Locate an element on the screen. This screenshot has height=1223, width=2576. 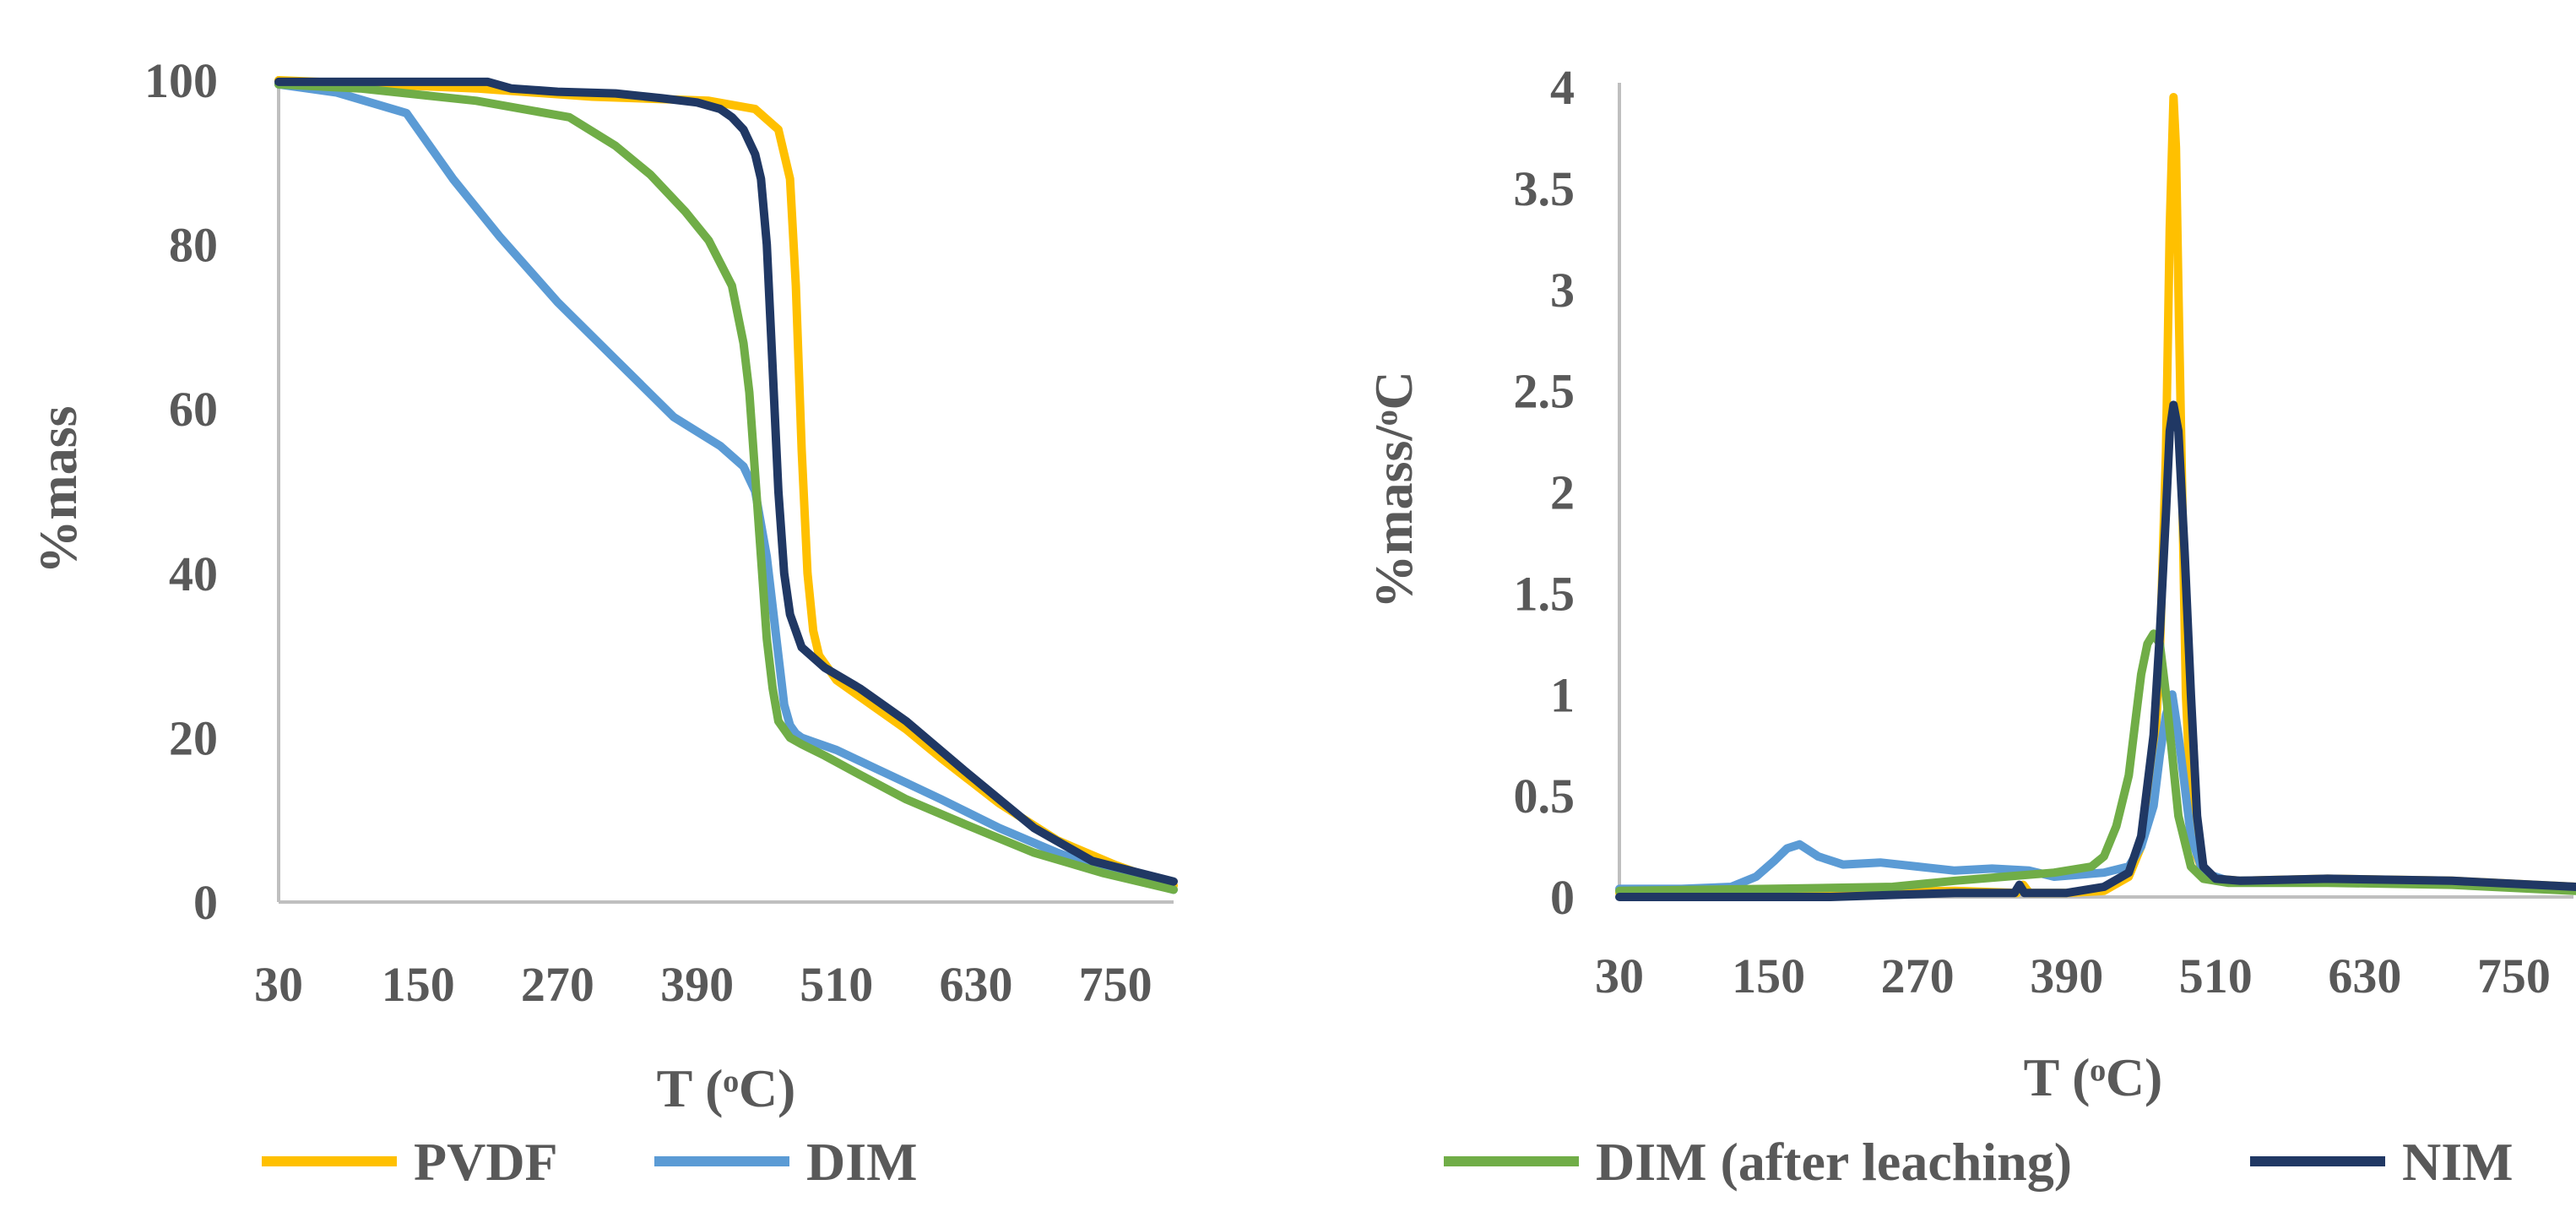
dtg-x-tick-label: 510 is located at coordinates (2216, 976).